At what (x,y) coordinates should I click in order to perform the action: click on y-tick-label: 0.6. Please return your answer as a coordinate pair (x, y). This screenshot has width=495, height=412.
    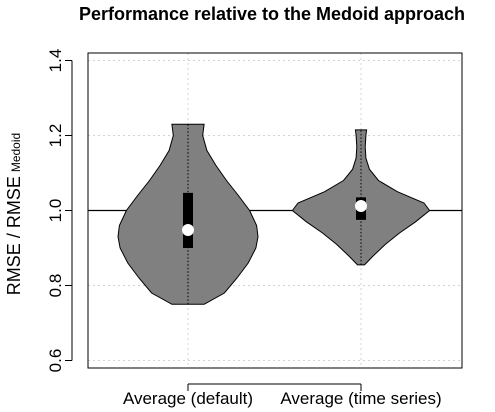
    Looking at the image, I should click on (55, 361).